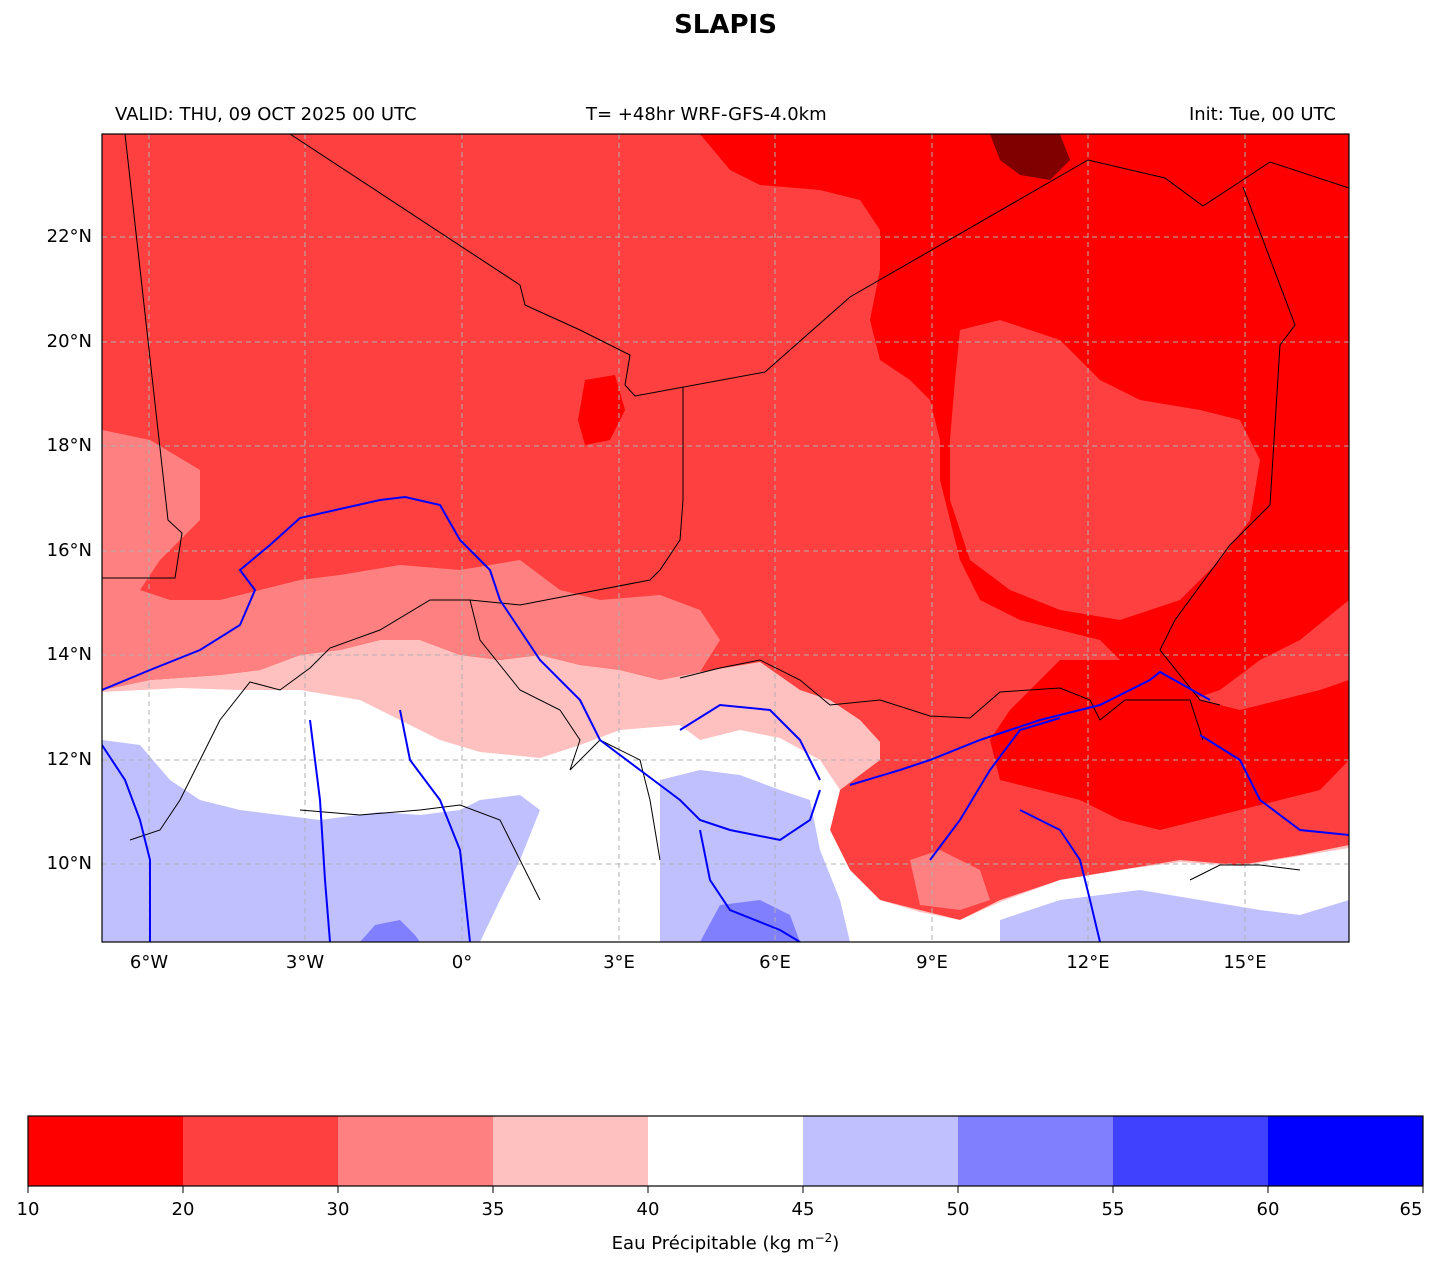 The width and height of the screenshot is (1451, 1273). I want to click on lon-label-3e: 3°E, so click(619, 962).